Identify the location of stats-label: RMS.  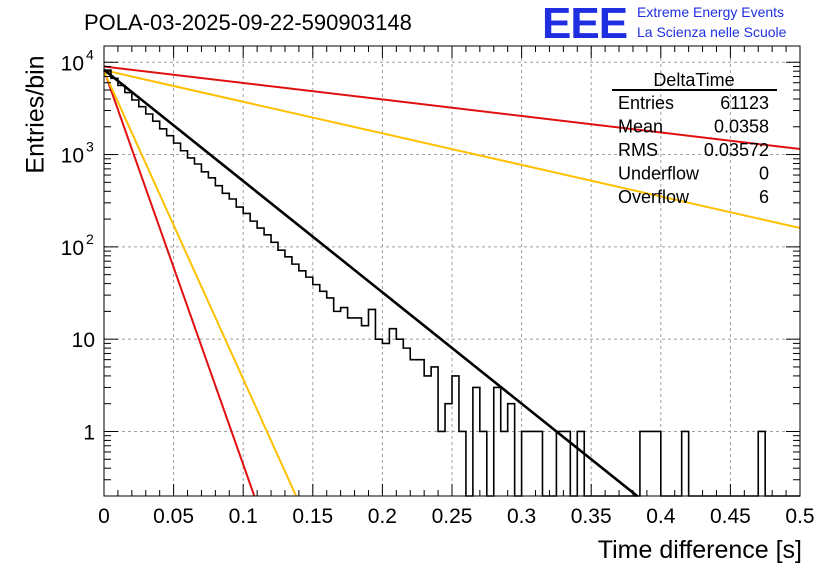
(638, 150).